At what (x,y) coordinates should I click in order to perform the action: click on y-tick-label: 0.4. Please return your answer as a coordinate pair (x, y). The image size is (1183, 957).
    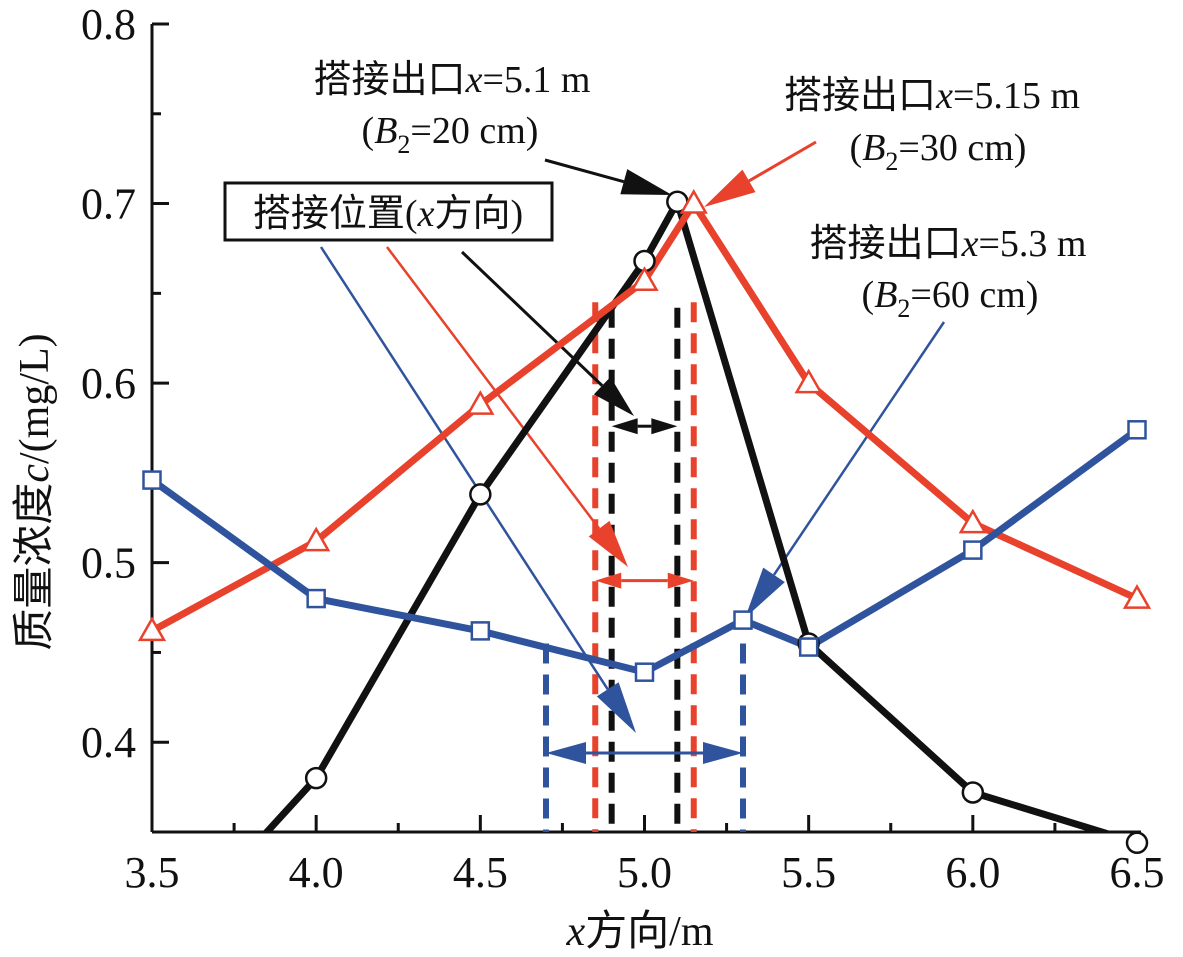
    Looking at the image, I should click on (108, 742).